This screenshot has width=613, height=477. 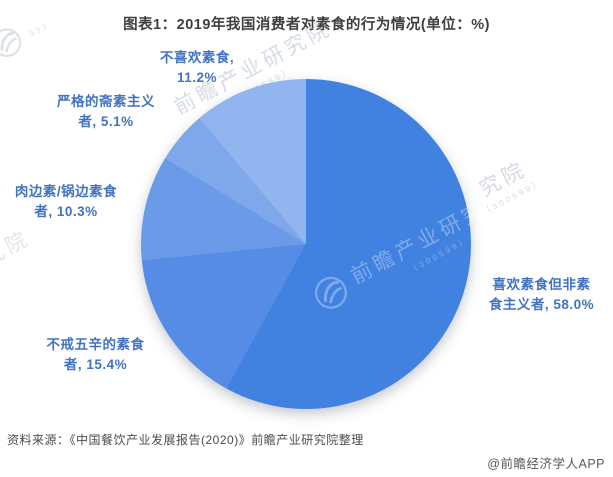 What do you see at coordinates (306, 25) in the screenshot?
I see `chart-title: 图表1：2019年我国消费者对素食的行为情况(单位：%)` at bounding box center [306, 25].